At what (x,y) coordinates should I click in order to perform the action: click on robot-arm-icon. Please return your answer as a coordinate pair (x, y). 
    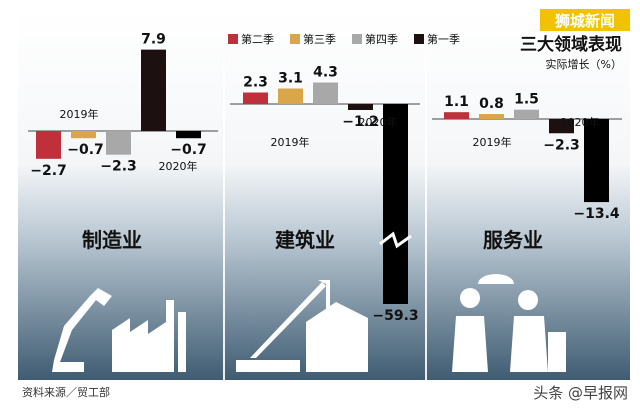
    Looking at the image, I should click on (82, 330).